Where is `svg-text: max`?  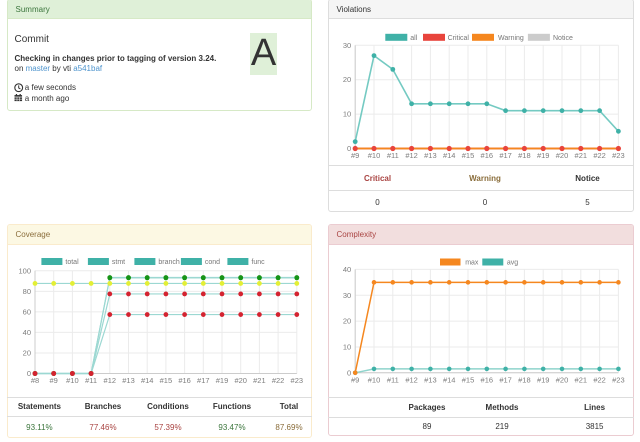 svg-text: max is located at coordinates (472, 263).